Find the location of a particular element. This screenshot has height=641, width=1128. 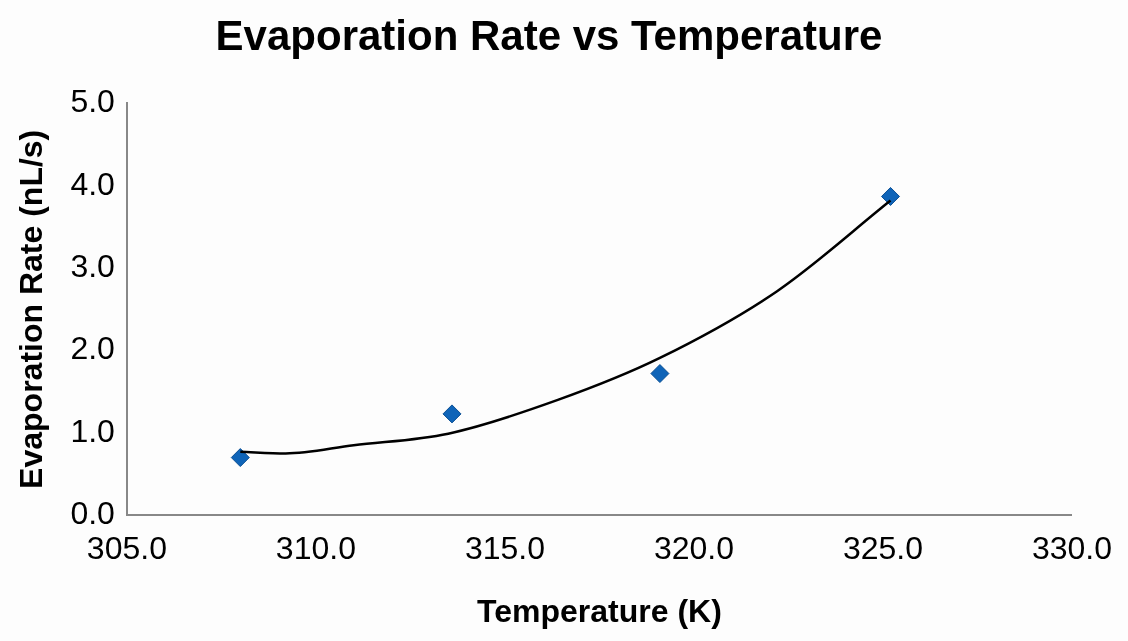

y-axis-title: Evaporation Rate (nL/s) is located at coordinates (31, 309).